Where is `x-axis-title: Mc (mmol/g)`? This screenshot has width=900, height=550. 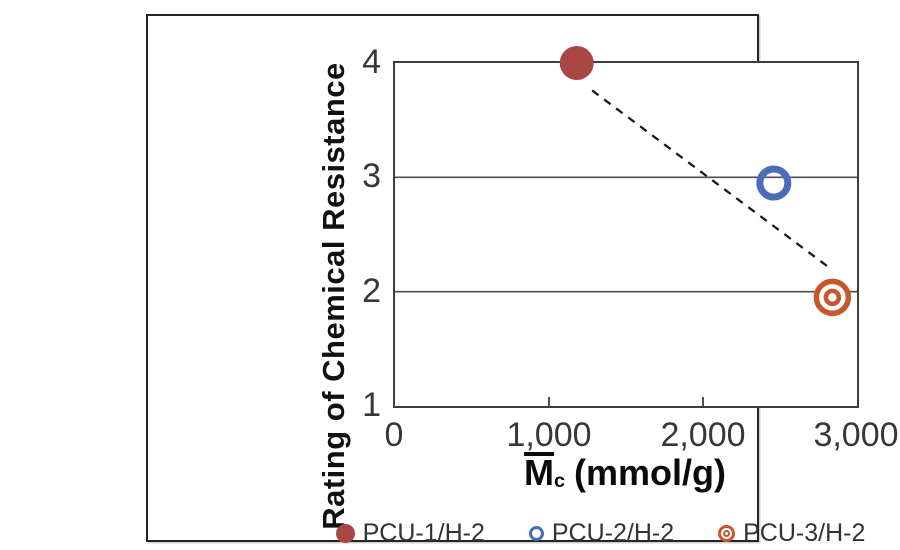
x-axis-title: Mc (mmol/g) is located at coordinates (625, 473).